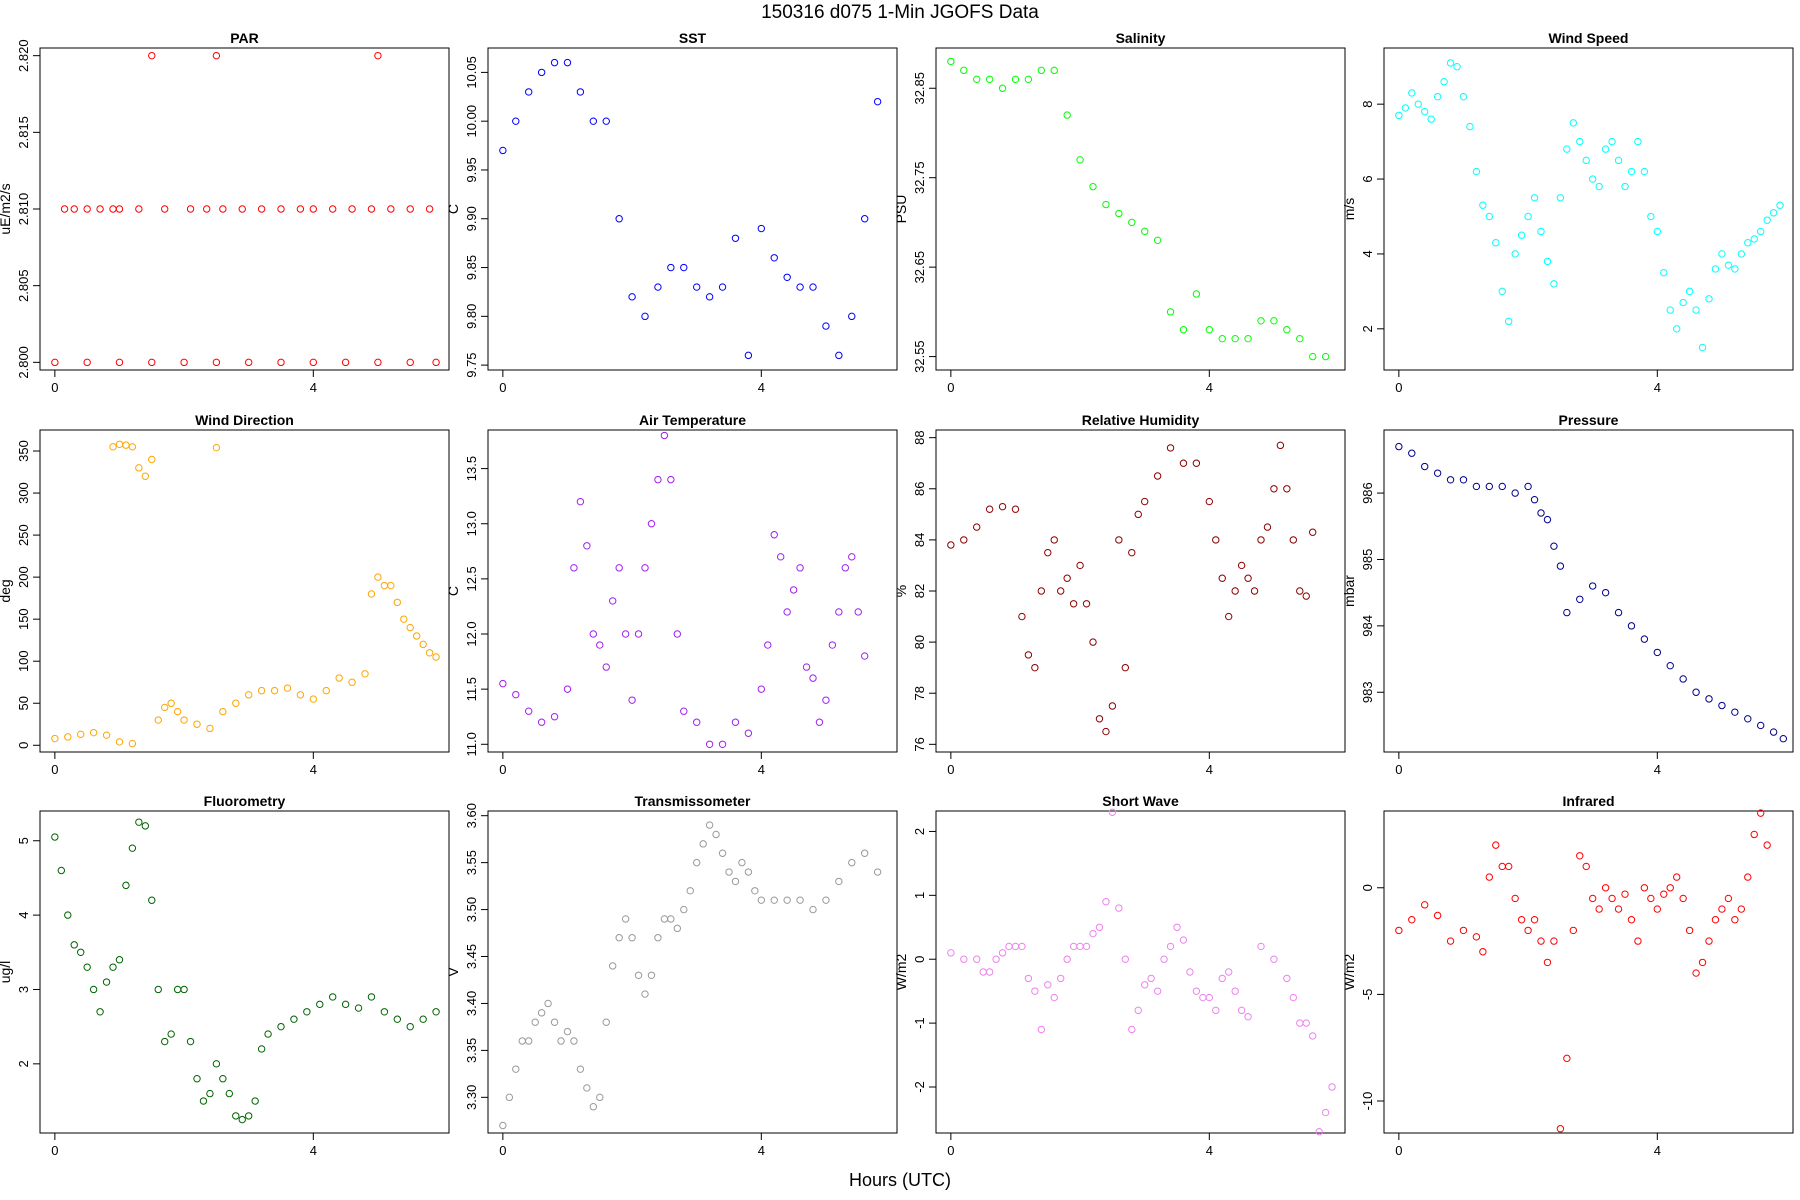 The image size is (1800, 1200). What do you see at coordinates (919, 642) in the screenshot?
I see `relative-humidity-y-tick-label: 80` at bounding box center [919, 642].